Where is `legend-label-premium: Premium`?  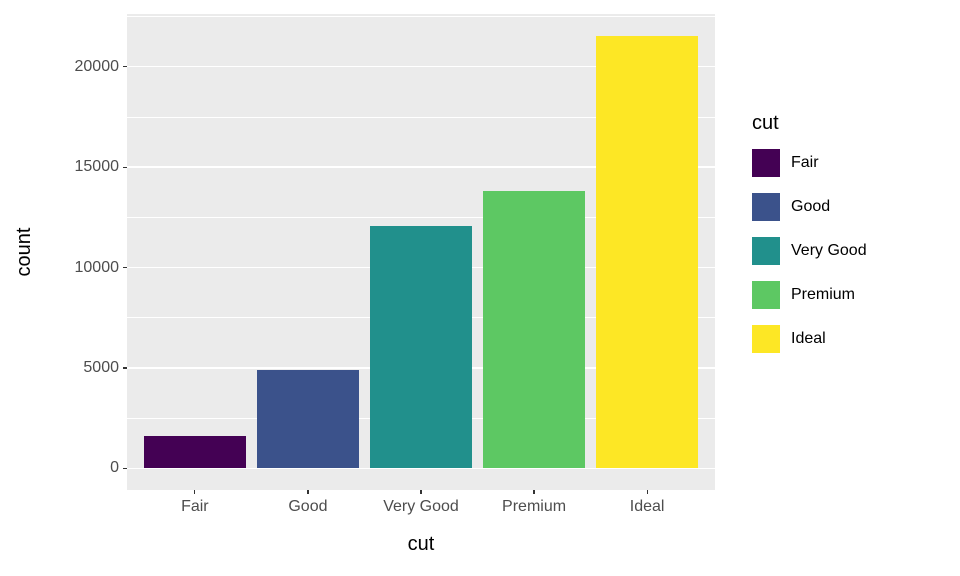
legend-label-premium: Premium is located at coordinates (823, 294).